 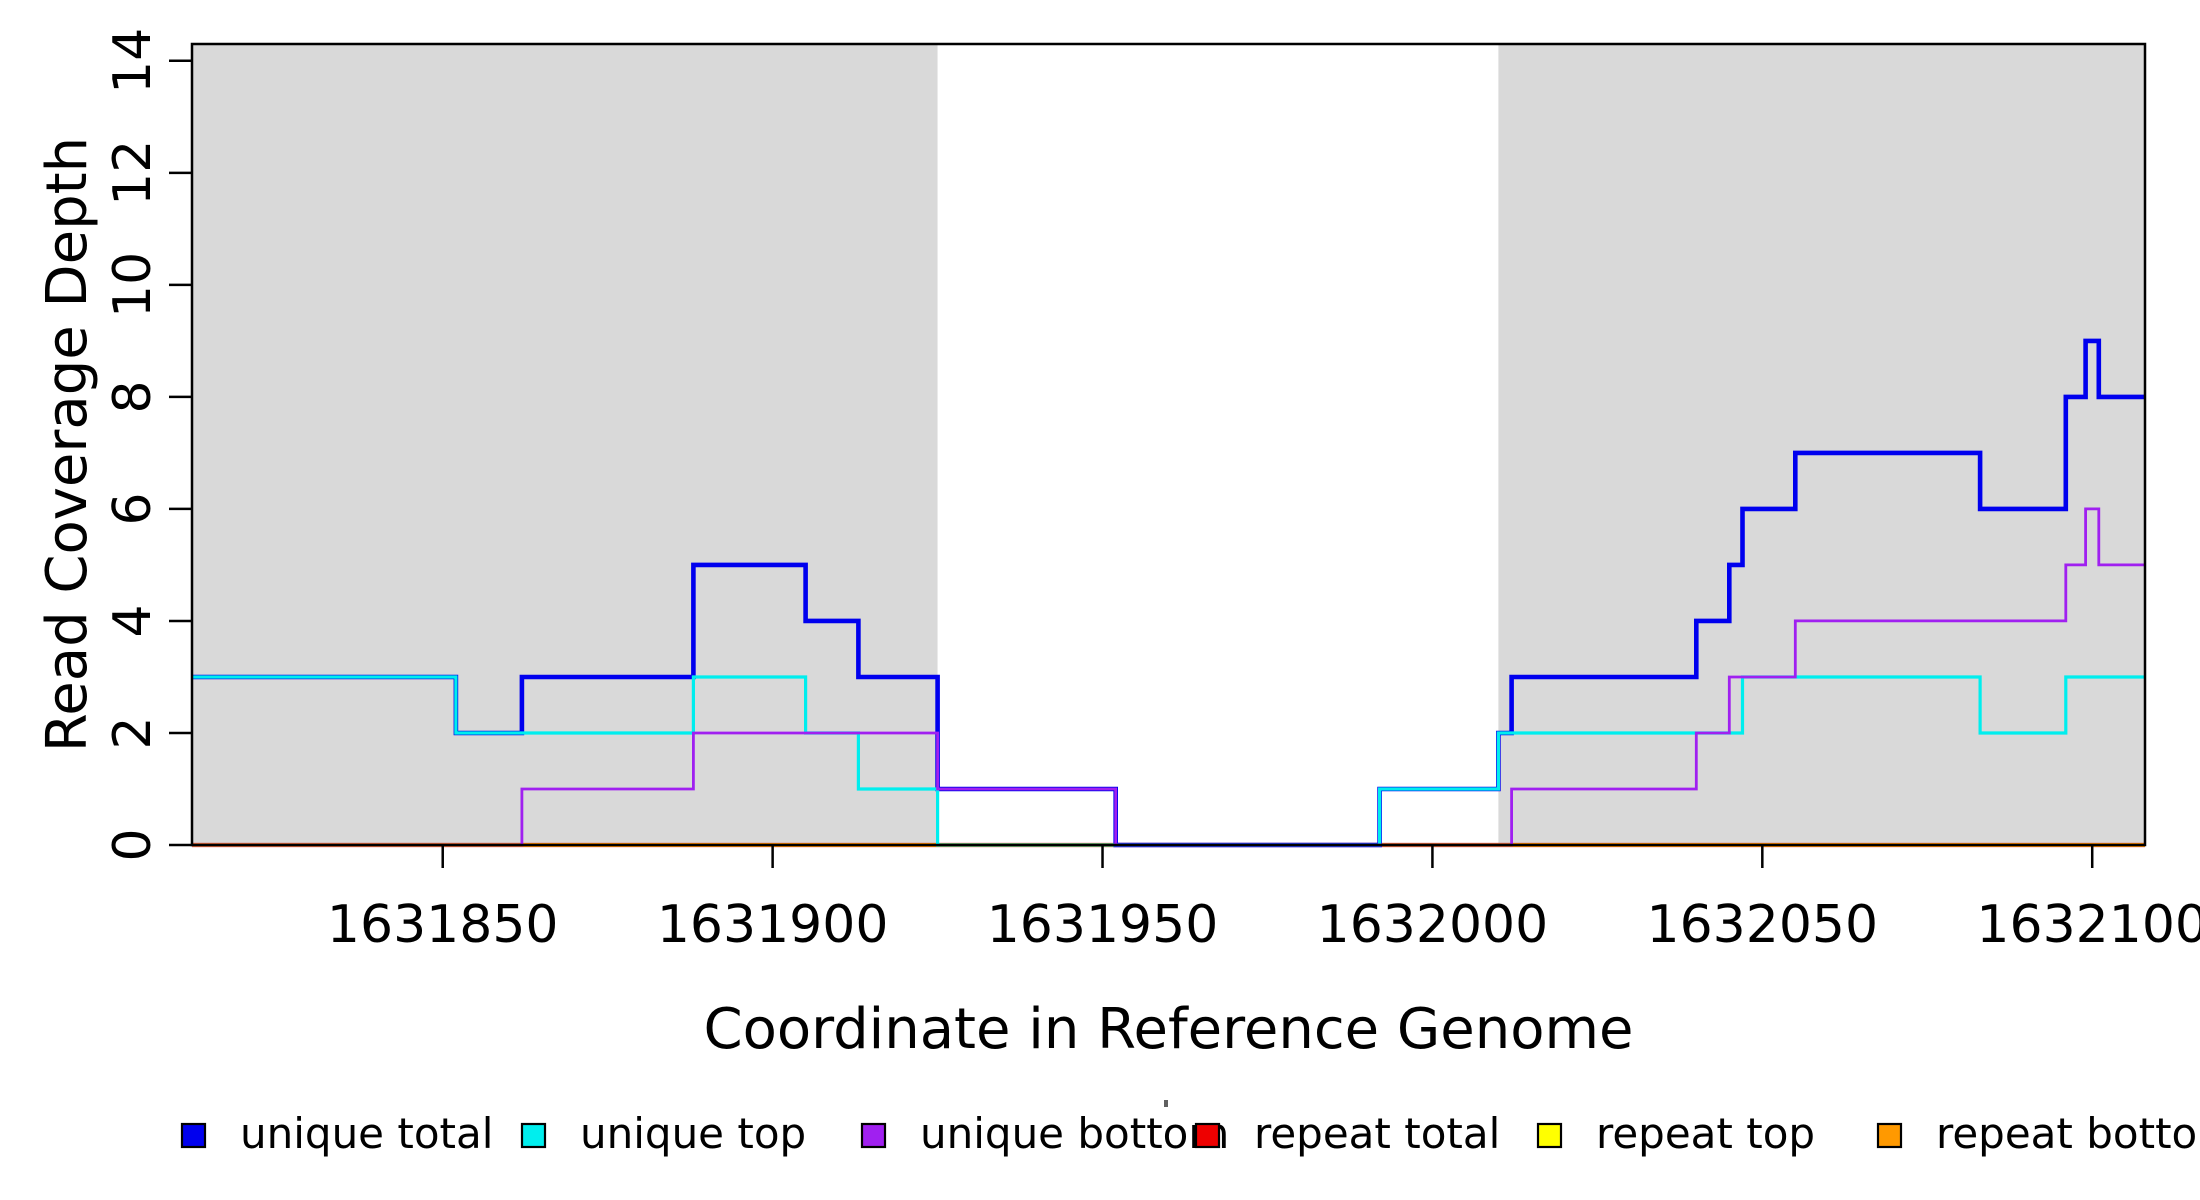 I want to click on x-tick-label: 1631900, so click(x=773, y=925).